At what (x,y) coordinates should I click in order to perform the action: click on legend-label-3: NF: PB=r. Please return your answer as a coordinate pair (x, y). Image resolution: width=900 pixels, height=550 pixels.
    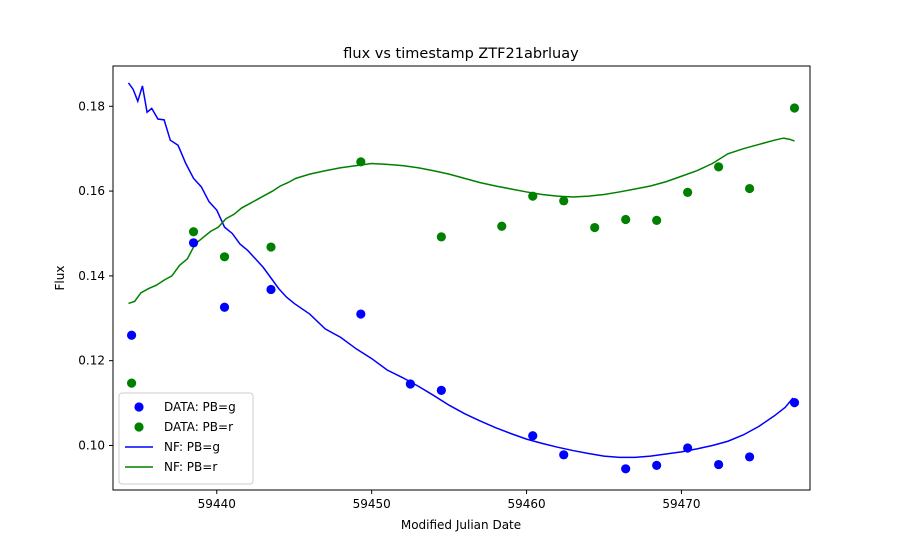
    Looking at the image, I should click on (190, 467).